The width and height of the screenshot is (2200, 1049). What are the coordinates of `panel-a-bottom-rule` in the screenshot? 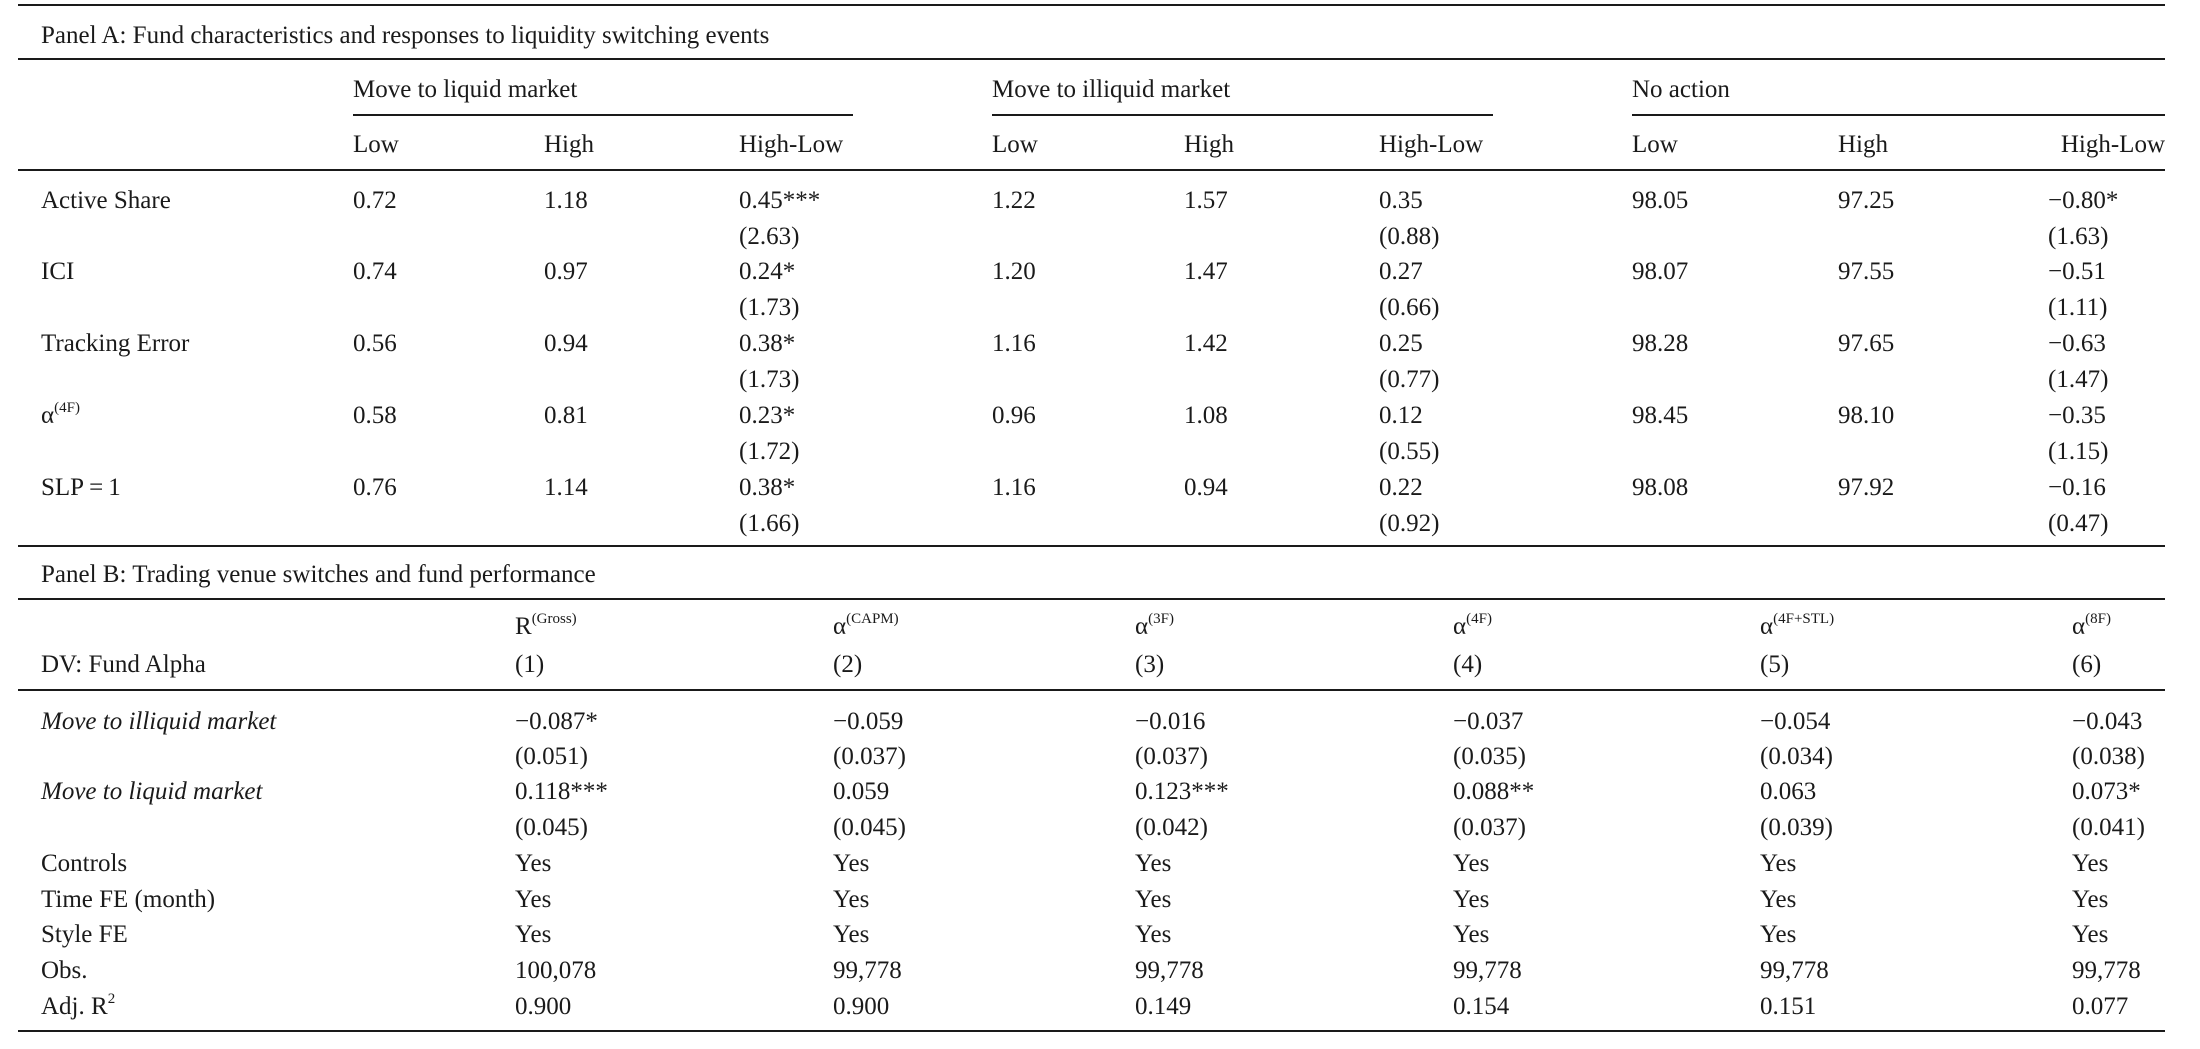 It's located at (1091, 546).